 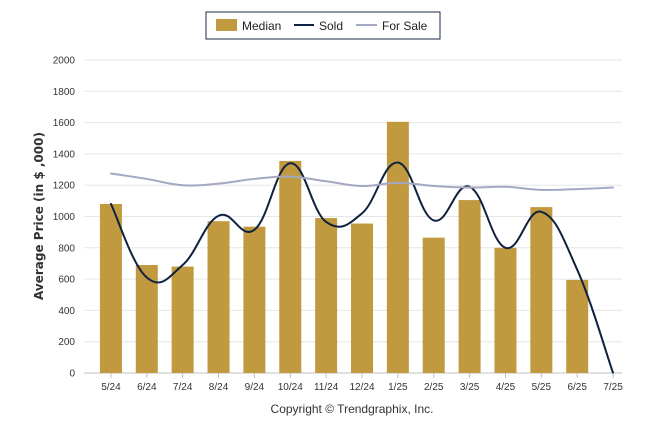 I want to click on x-tick-label: 11/24, so click(x=326, y=387).